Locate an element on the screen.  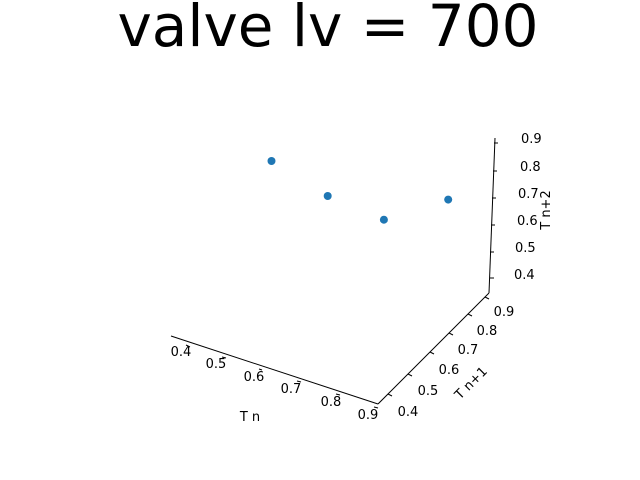
z-tick-label: 0.7 is located at coordinates (528, 194).